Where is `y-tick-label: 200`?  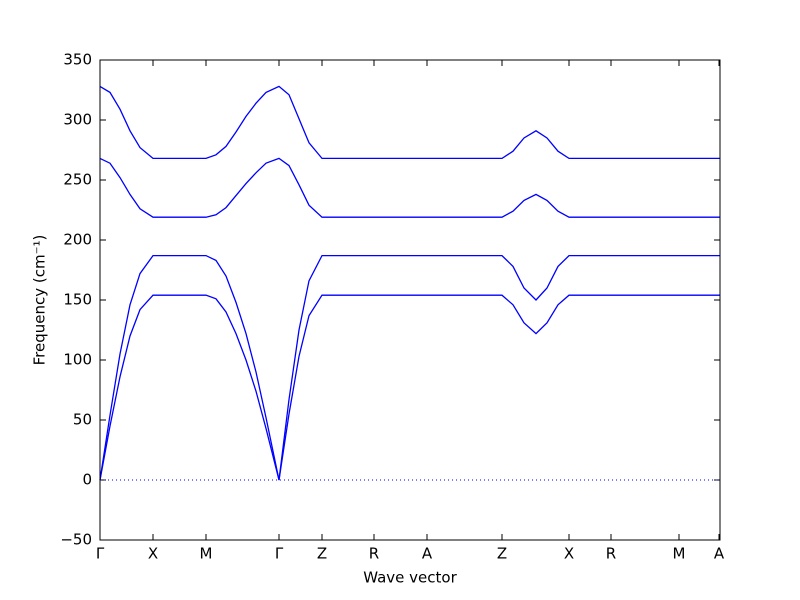
y-tick-label: 200 is located at coordinates (77, 240).